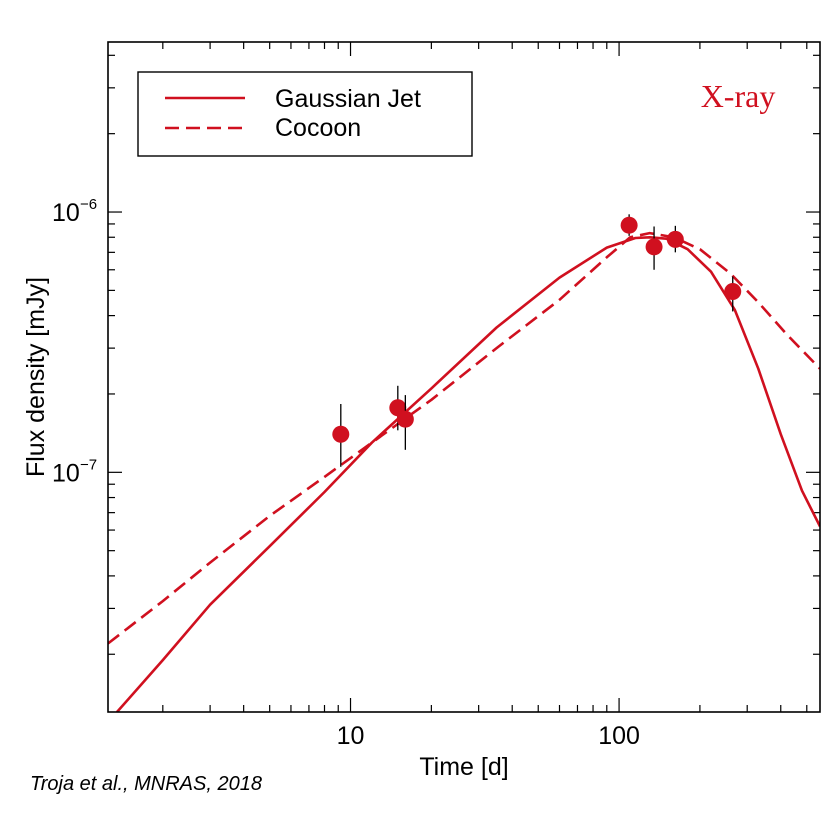 This screenshot has width=840, height=836. I want to click on y-axis-label: Flux density [mJy], so click(36, 377).